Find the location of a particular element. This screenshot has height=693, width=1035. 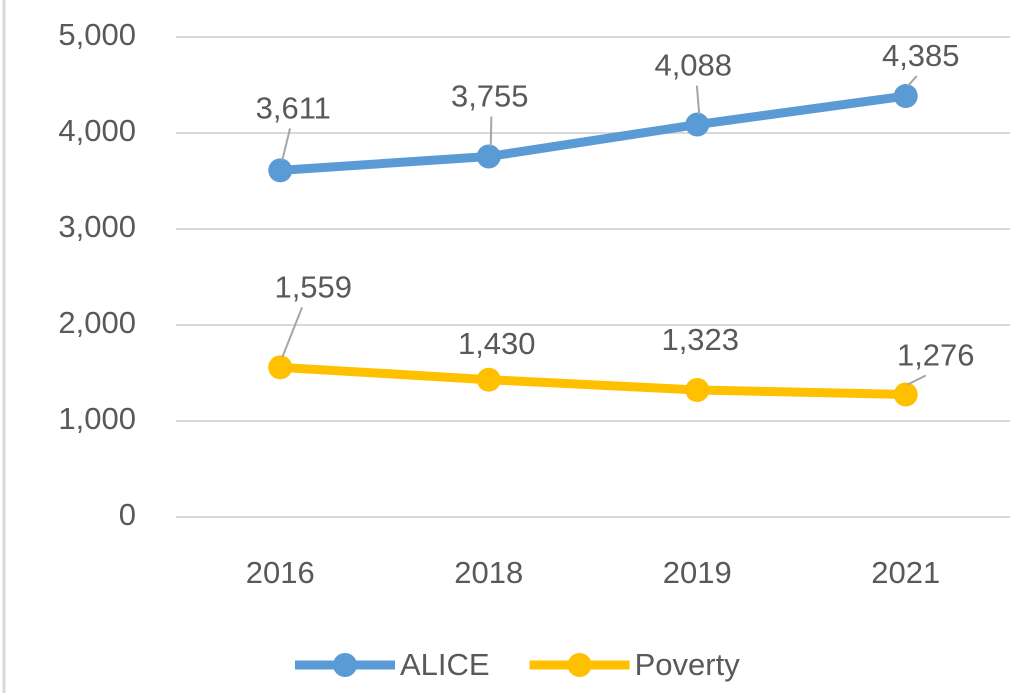

y-tick-label: 1,000 is located at coordinates (97, 418).